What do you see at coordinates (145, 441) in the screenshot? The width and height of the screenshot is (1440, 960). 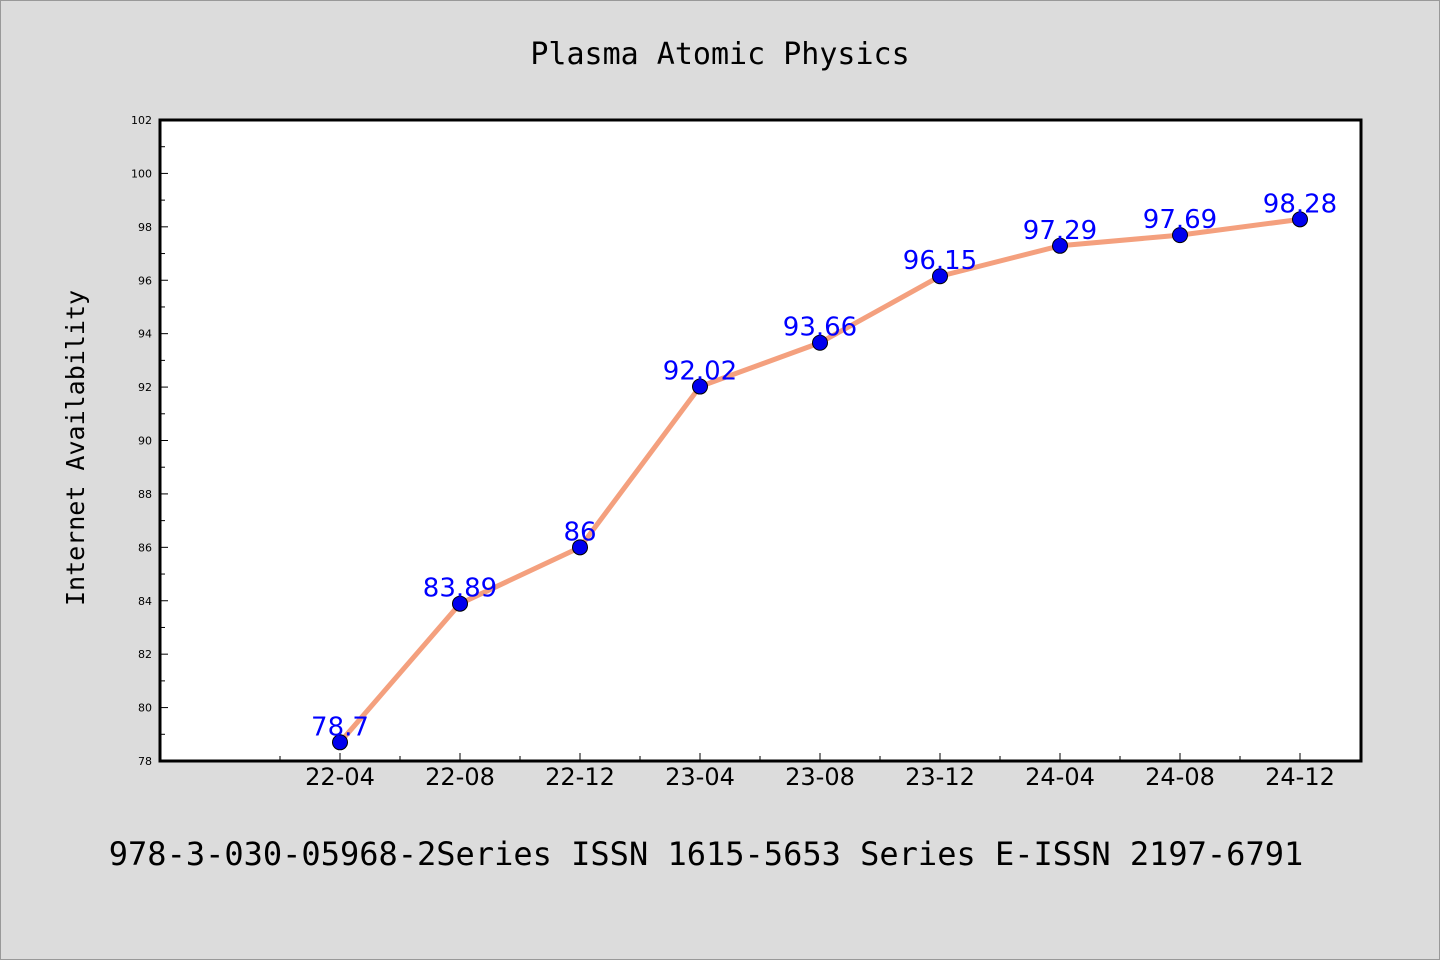 I see `y-tick-label: 90` at bounding box center [145, 441].